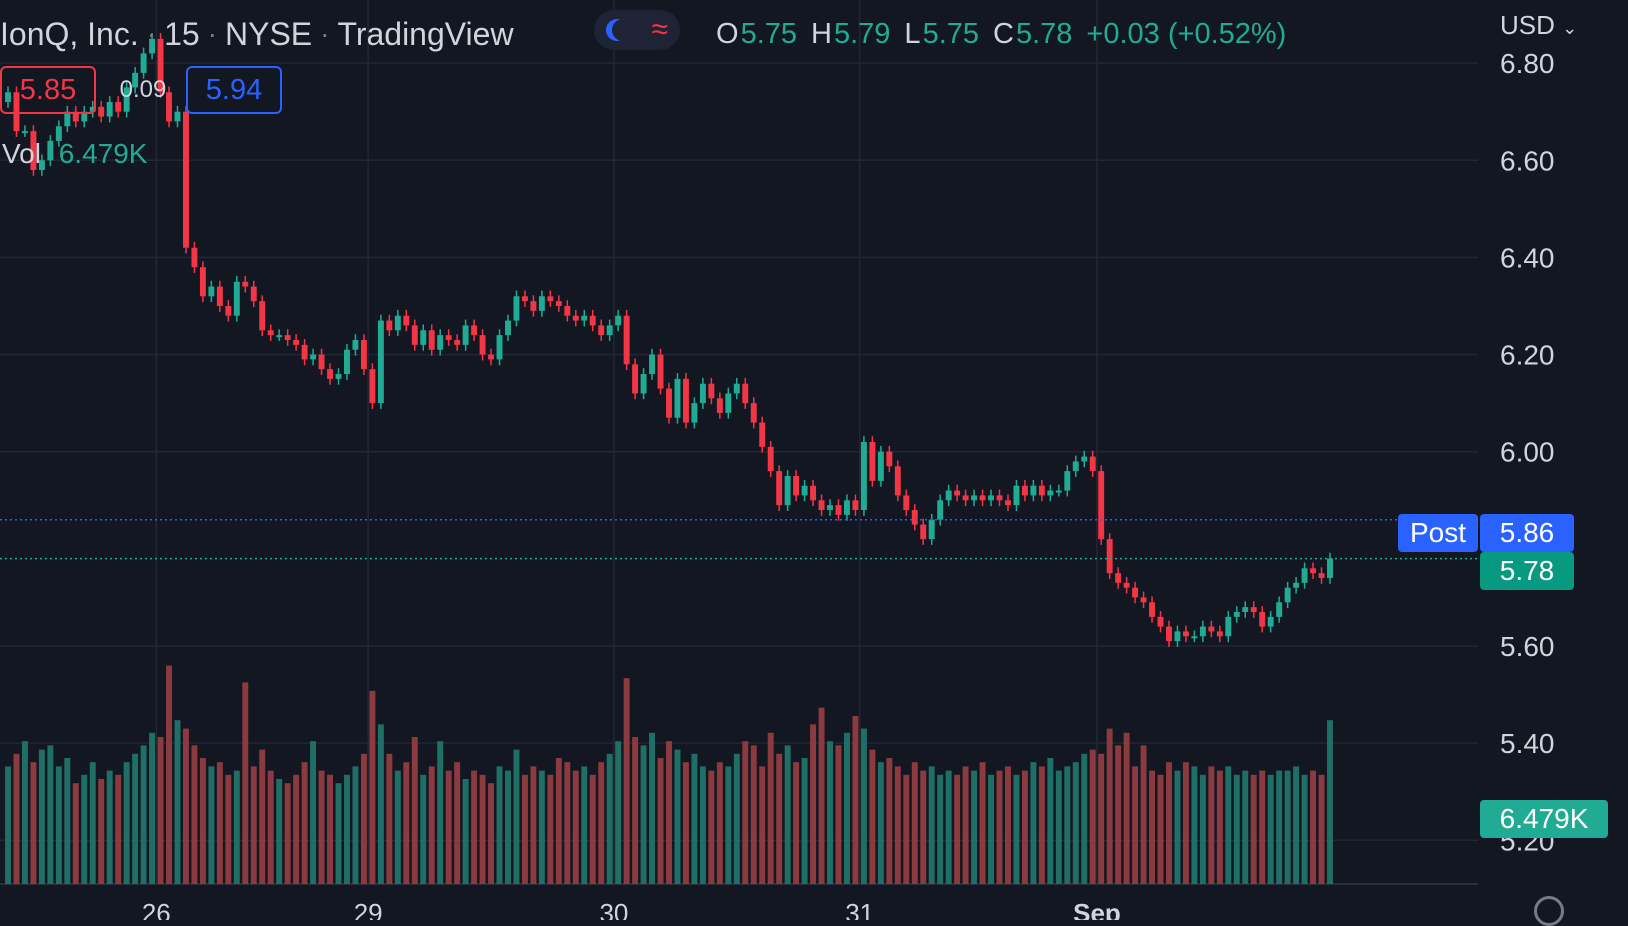 The width and height of the screenshot is (1628, 926). I want to click on currency-label: USD, so click(1527, 25).